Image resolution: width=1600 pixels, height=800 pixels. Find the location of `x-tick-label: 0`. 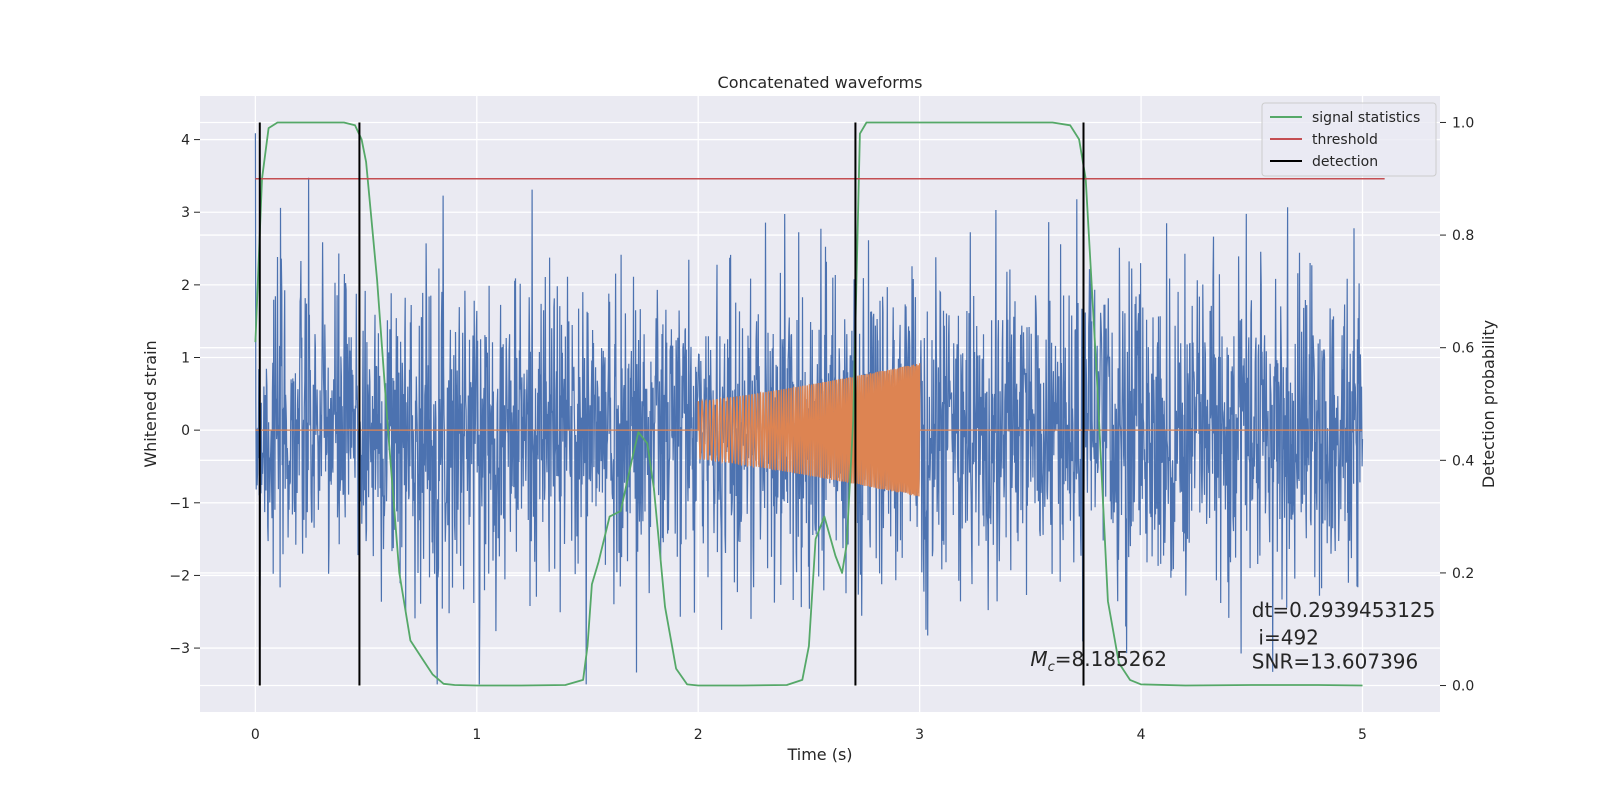

x-tick-label: 0 is located at coordinates (255, 735).